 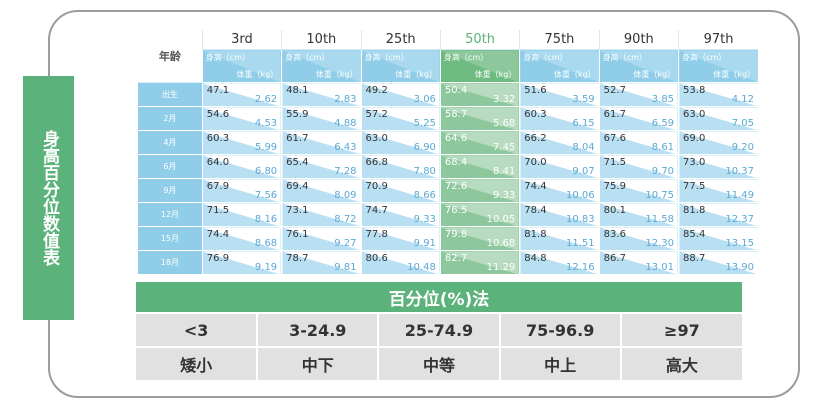 I want to click on height-value: 70.0, so click(x=535, y=162).